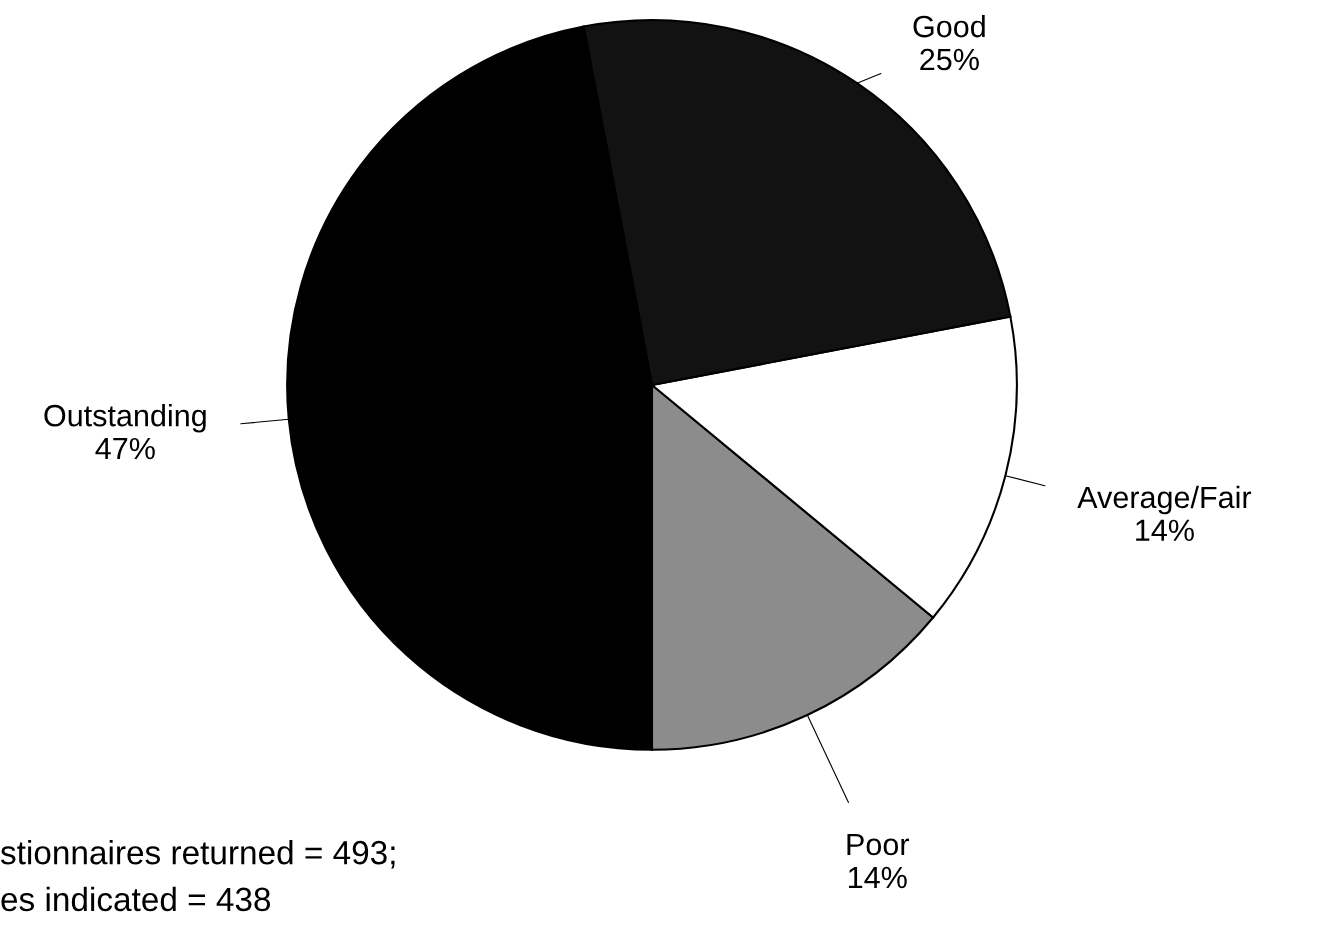 This screenshot has width=1341, height=935. Describe the element at coordinates (949, 26) in the screenshot. I see `slice-label: Good` at that location.